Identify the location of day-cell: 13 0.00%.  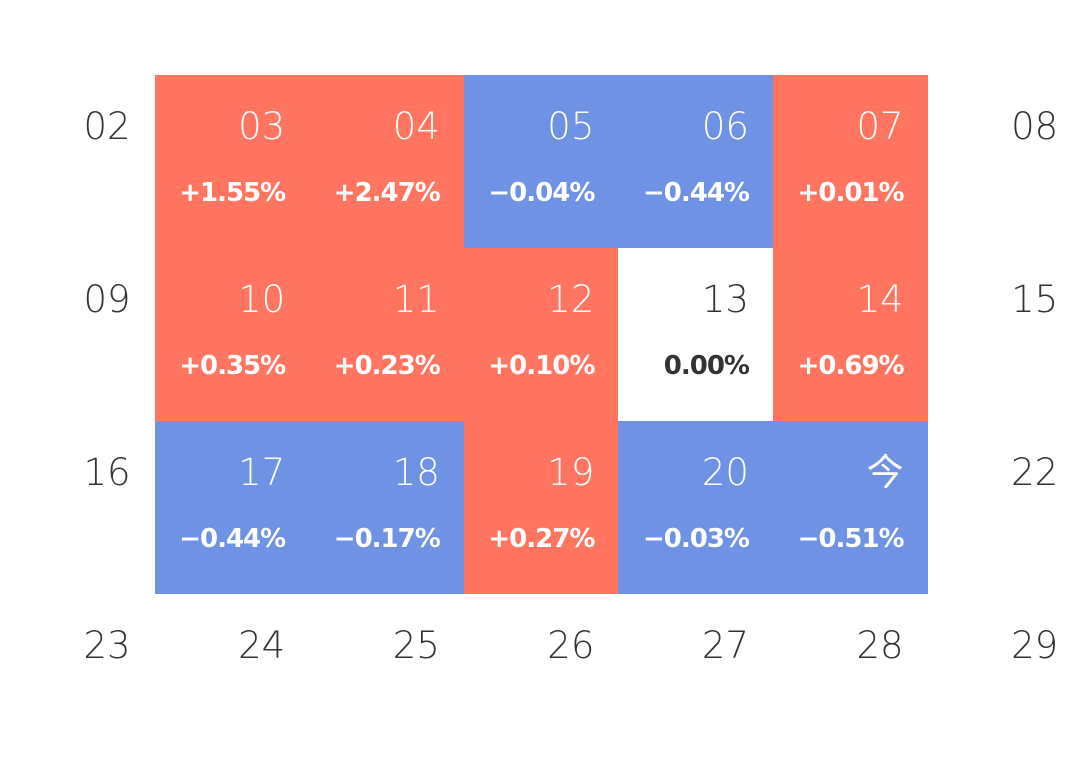
(695, 334).